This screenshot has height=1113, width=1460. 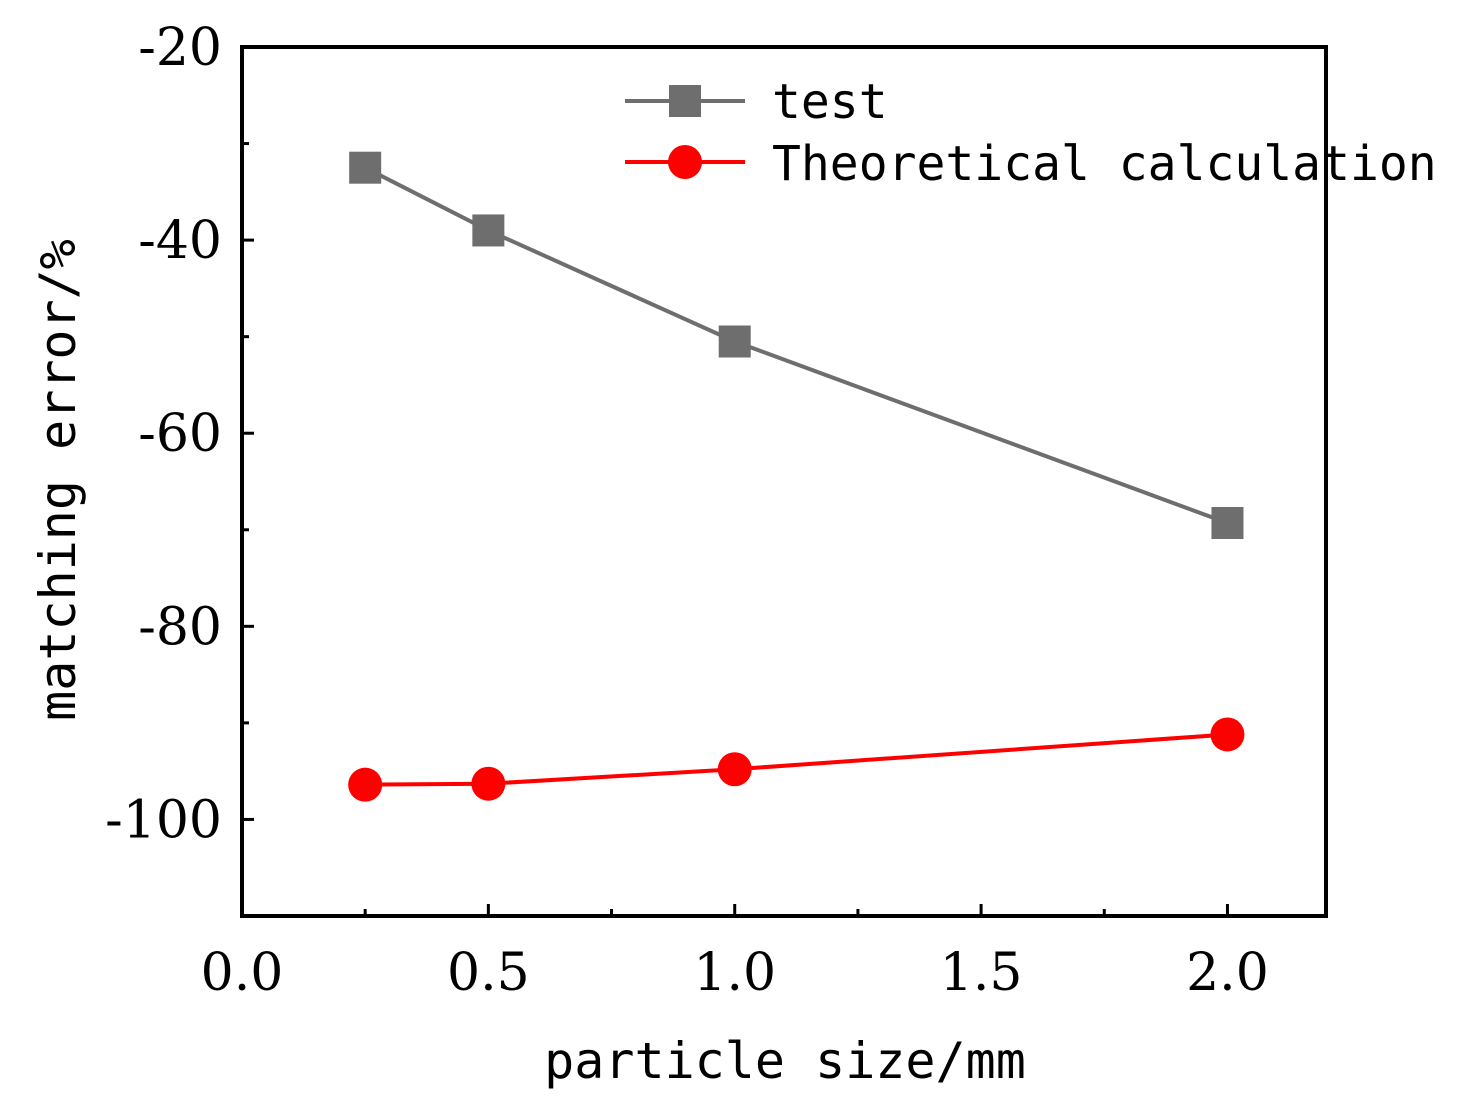 What do you see at coordinates (242, 973) in the screenshot?
I see `x-tick-label: 0.0` at bounding box center [242, 973].